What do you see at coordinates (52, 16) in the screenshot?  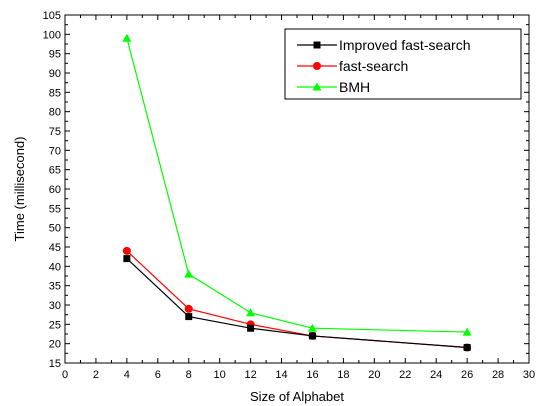 I see `y-tick-label: 105` at bounding box center [52, 16].